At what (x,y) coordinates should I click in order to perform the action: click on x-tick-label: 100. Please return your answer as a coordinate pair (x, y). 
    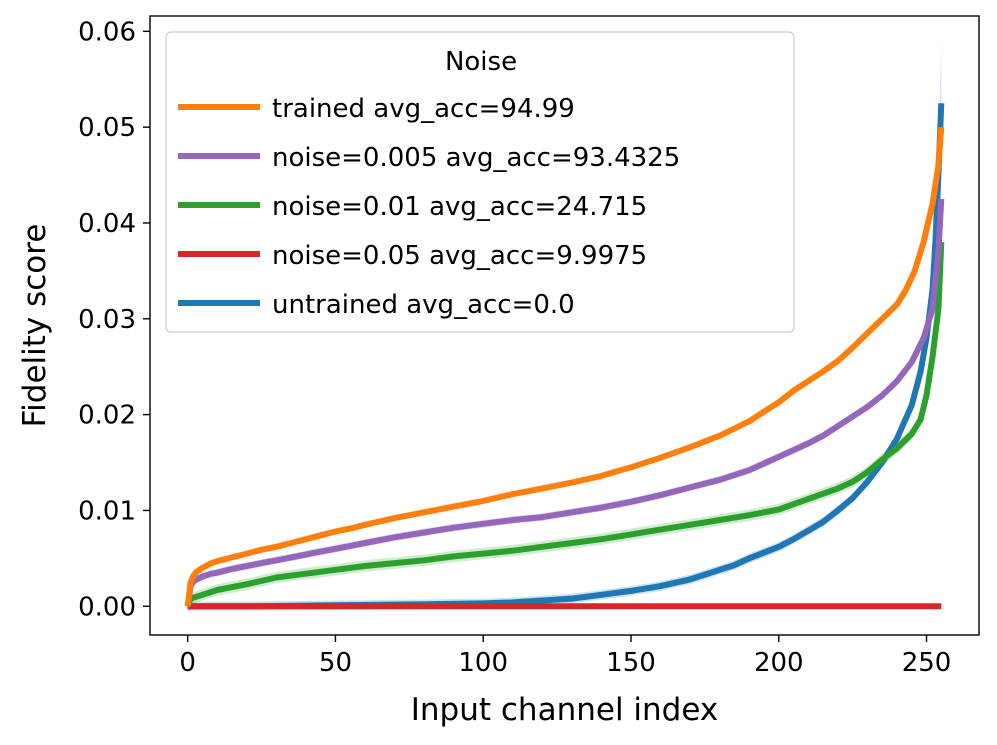
    Looking at the image, I should click on (483, 663).